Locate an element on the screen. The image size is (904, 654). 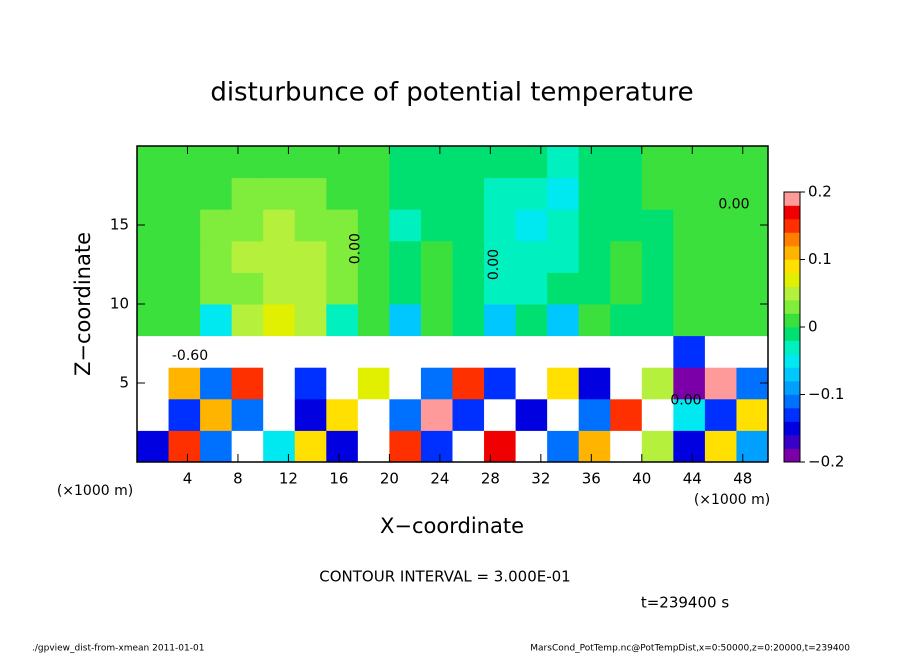
y-unit: (×1000 m) is located at coordinates (95, 491).